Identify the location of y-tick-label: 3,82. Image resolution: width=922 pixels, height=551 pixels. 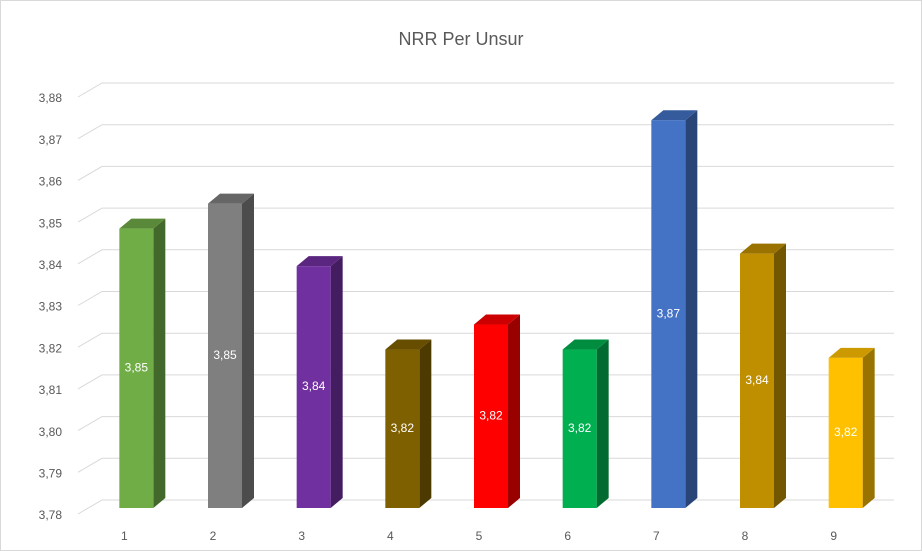
(51, 348).